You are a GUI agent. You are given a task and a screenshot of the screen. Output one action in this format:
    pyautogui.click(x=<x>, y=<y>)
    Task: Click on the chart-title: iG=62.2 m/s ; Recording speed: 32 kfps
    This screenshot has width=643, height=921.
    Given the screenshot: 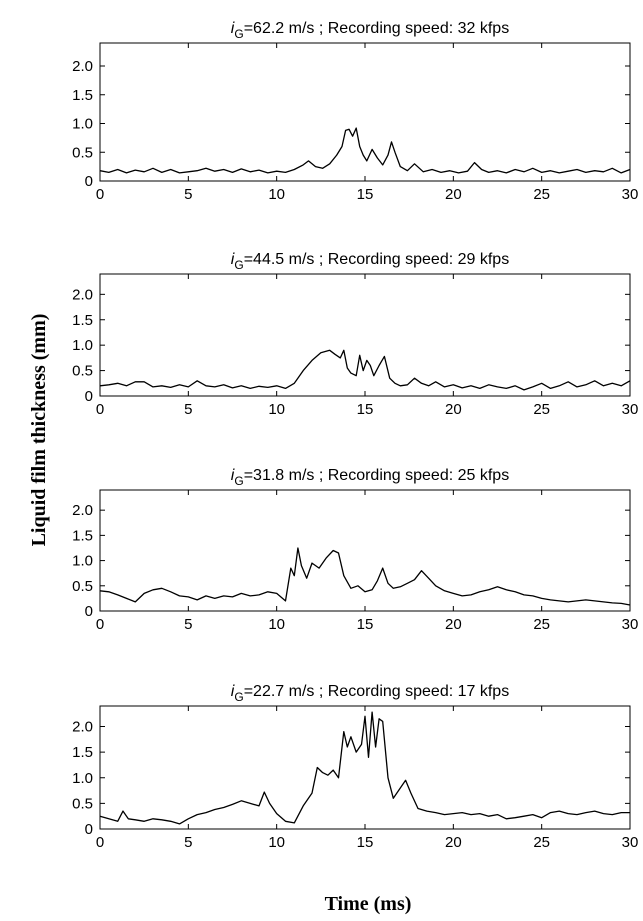 What is the action you would take?
    pyautogui.click(x=370, y=30)
    